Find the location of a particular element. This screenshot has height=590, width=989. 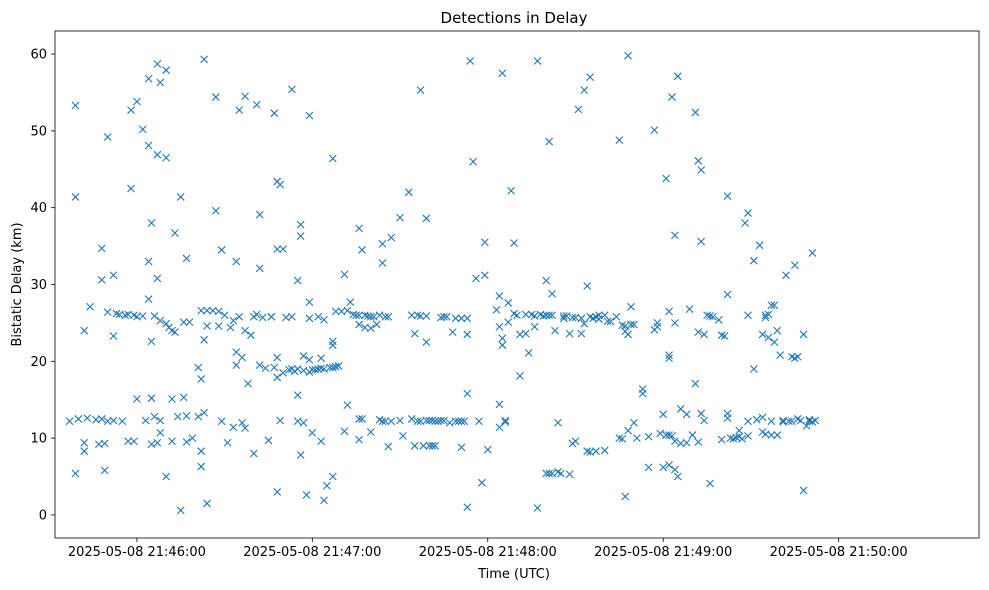

y-tick-label: 60 is located at coordinates (38, 55).